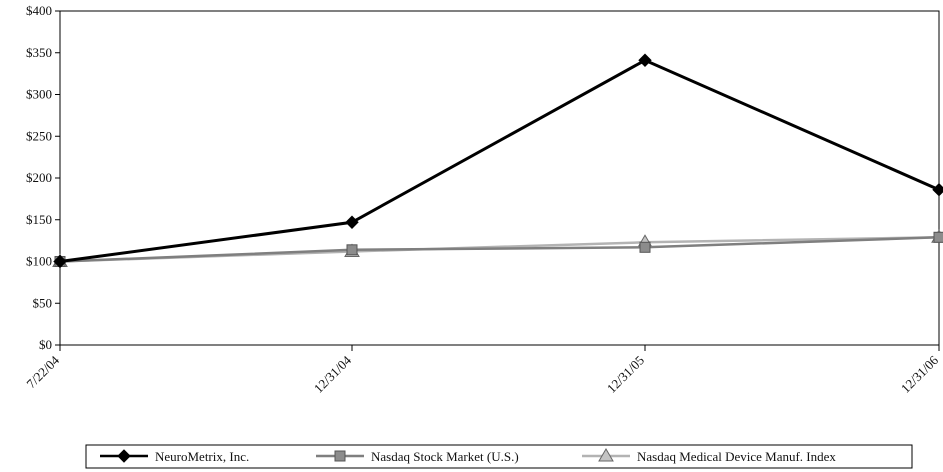  I want to click on legend-marker-square, so click(340, 456).